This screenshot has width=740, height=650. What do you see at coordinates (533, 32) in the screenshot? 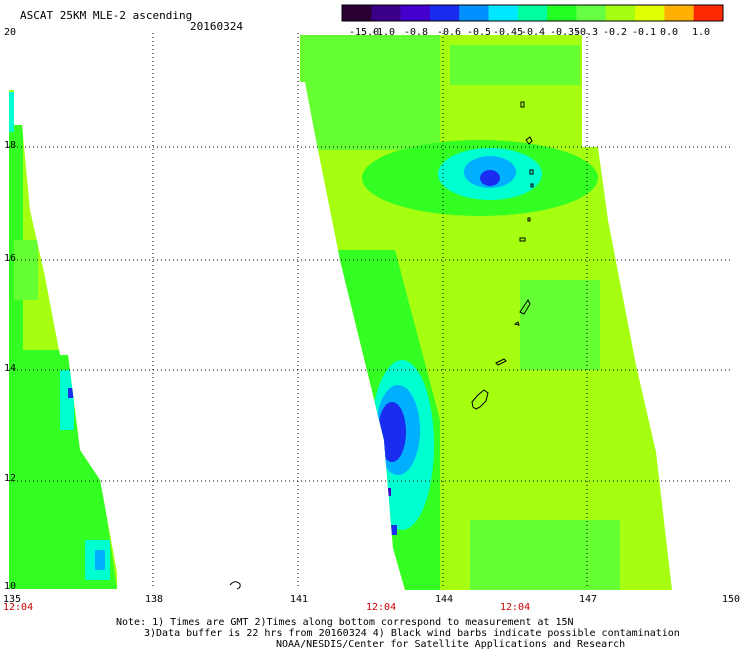
I see `colorbar-label: -0.4` at bounding box center [533, 32].